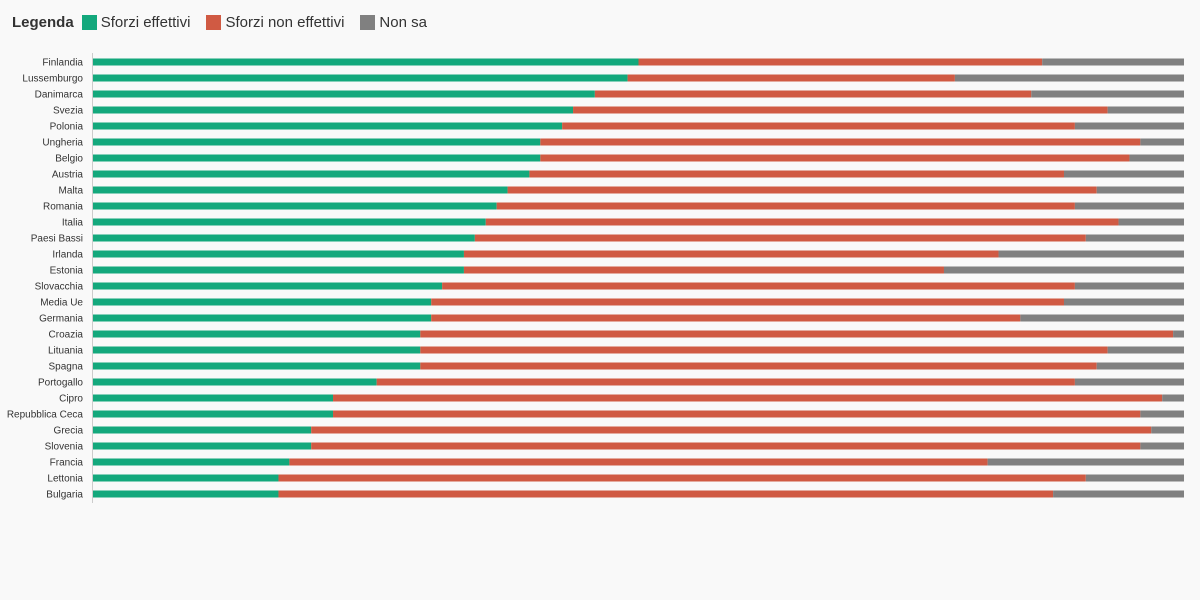 The width and height of the screenshot is (1200, 600). I want to click on category-label: Slovacchia, so click(59, 287).